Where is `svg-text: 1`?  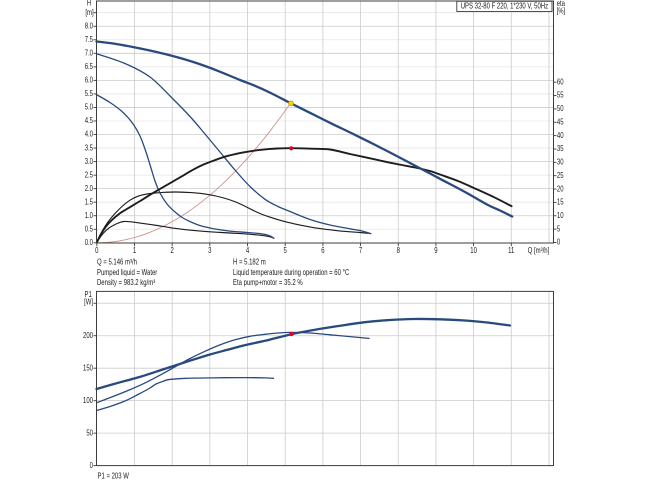 svg-text: 1 is located at coordinates (134, 250).